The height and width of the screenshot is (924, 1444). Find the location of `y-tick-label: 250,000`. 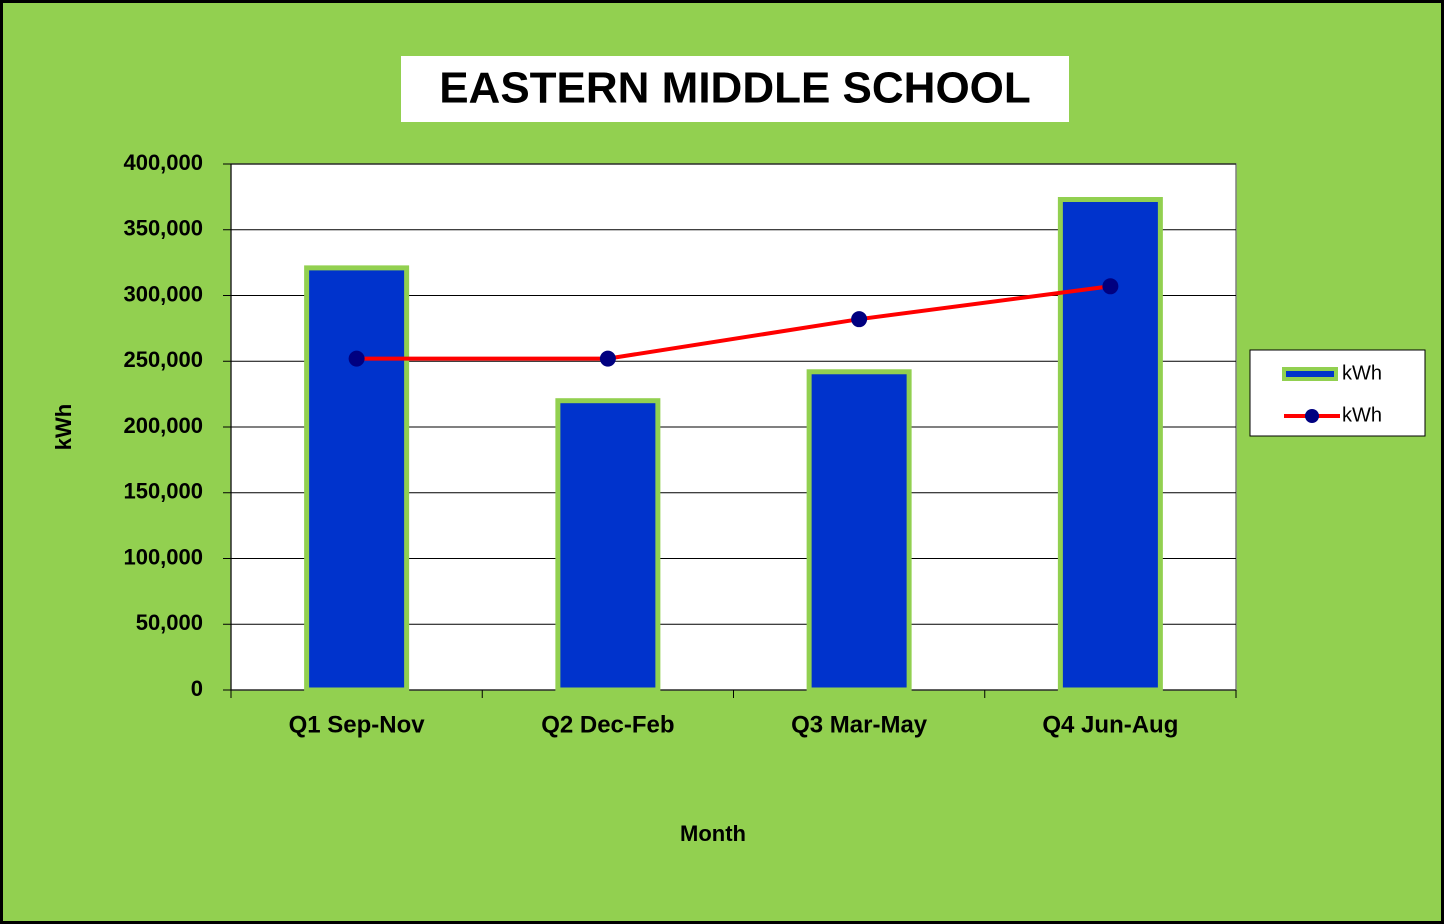

y-tick-label: 250,000 is located at coordinates (163, 359).